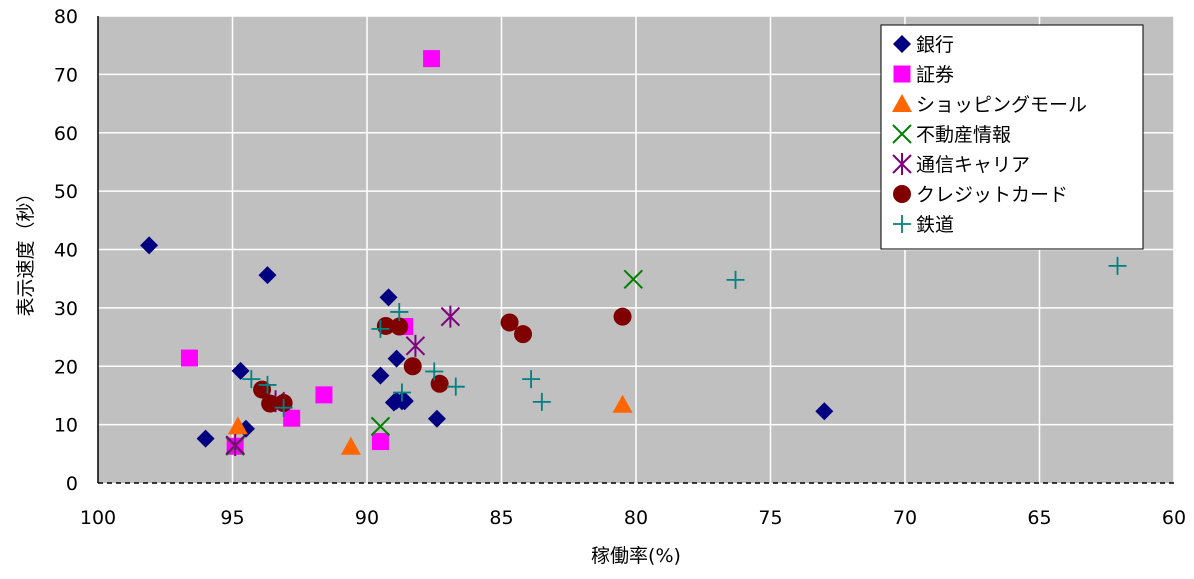  What do you see at coordinates (232, 518) in the screenshot?
I see `x-tick-label: 95` at bounding box center [232, 518].